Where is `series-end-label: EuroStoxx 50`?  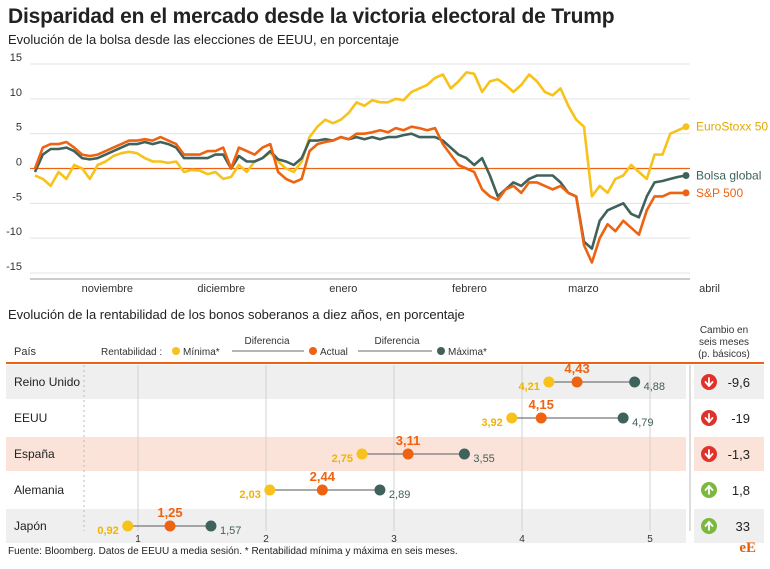 series-end-label: EuroStoxx 50 is located at coordinates (732, 127).